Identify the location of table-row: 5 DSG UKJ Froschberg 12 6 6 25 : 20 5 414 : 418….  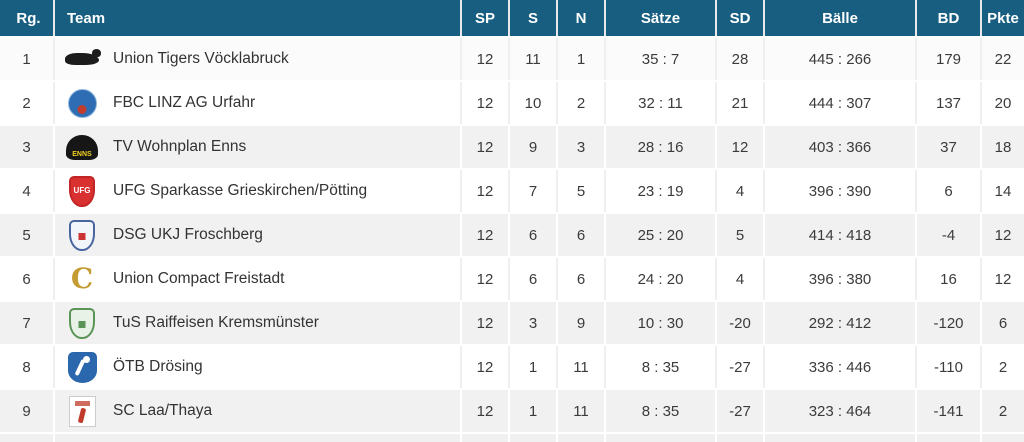
(512, 235).